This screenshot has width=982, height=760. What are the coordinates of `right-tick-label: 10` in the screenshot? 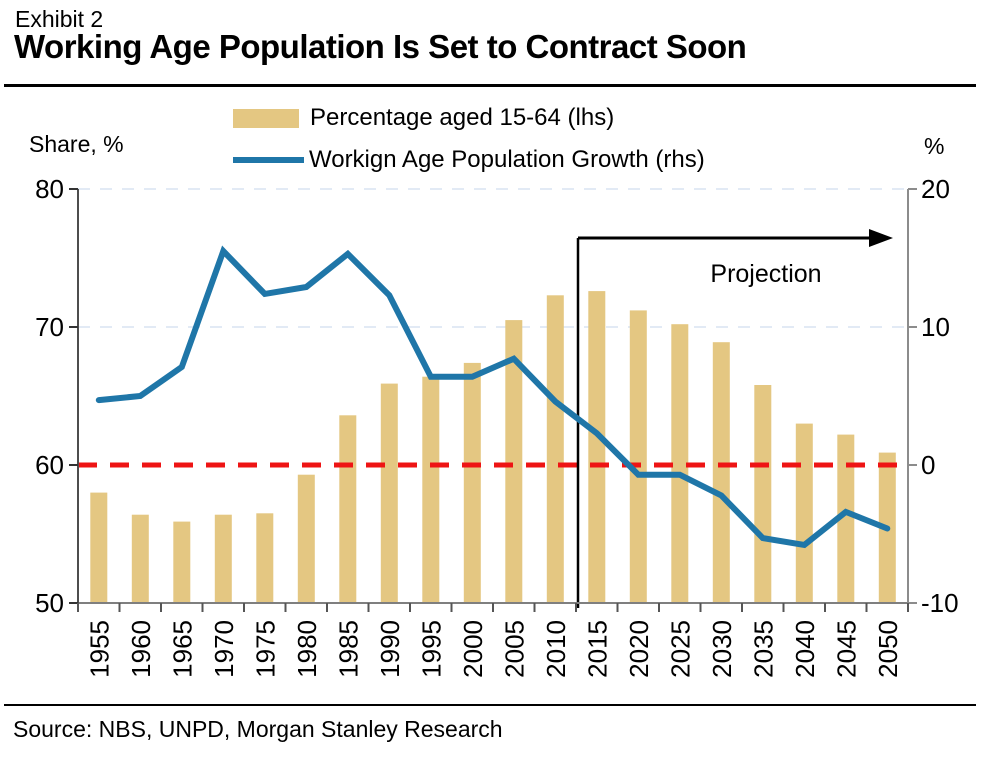 It's located at (935, 327).